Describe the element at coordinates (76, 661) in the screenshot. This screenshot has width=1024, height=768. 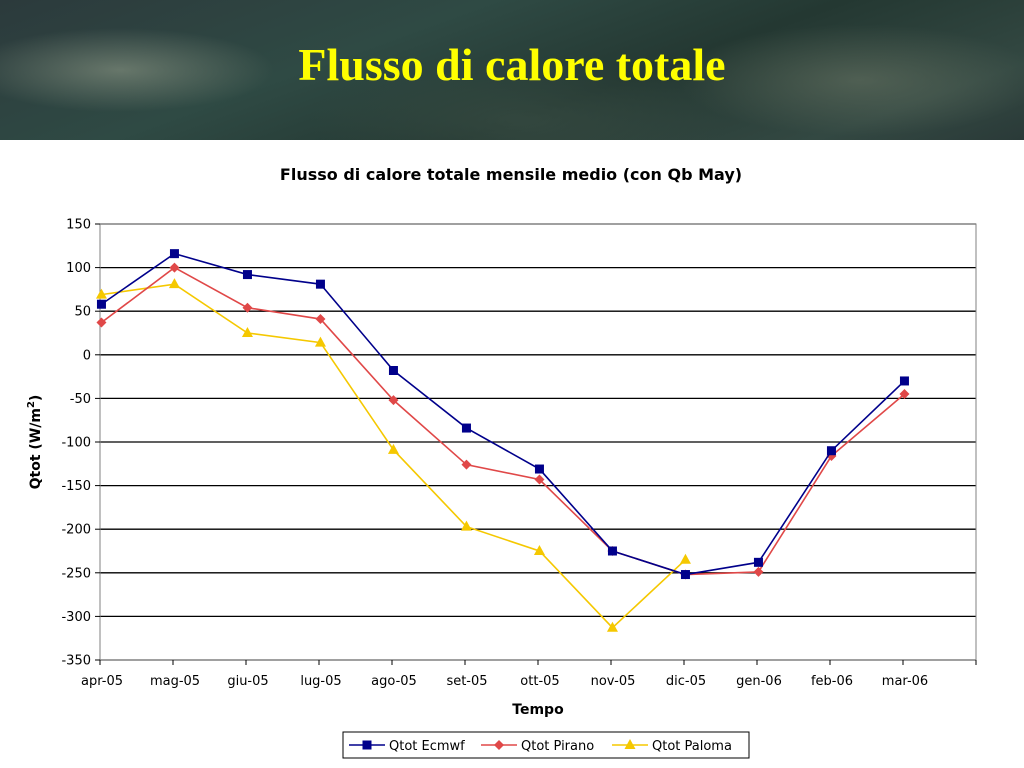
I see `y-tick-label: -350` at that location.